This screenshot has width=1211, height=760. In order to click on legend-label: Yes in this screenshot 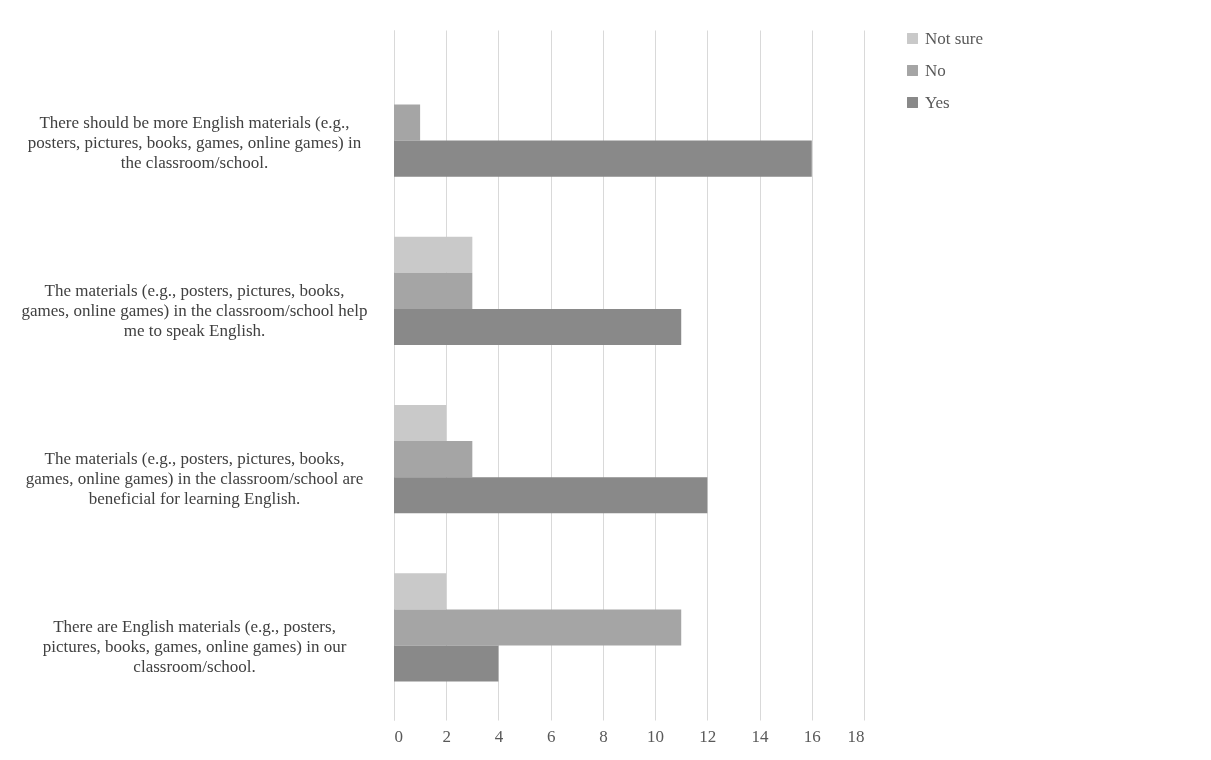, I will do `click(937, 102)`.